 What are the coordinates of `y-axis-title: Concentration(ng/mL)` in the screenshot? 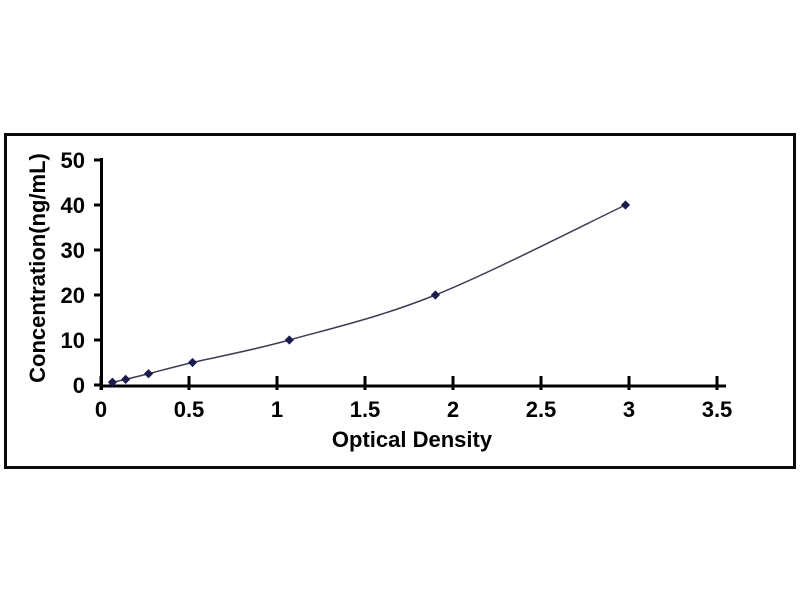 It's located at (37, 268).